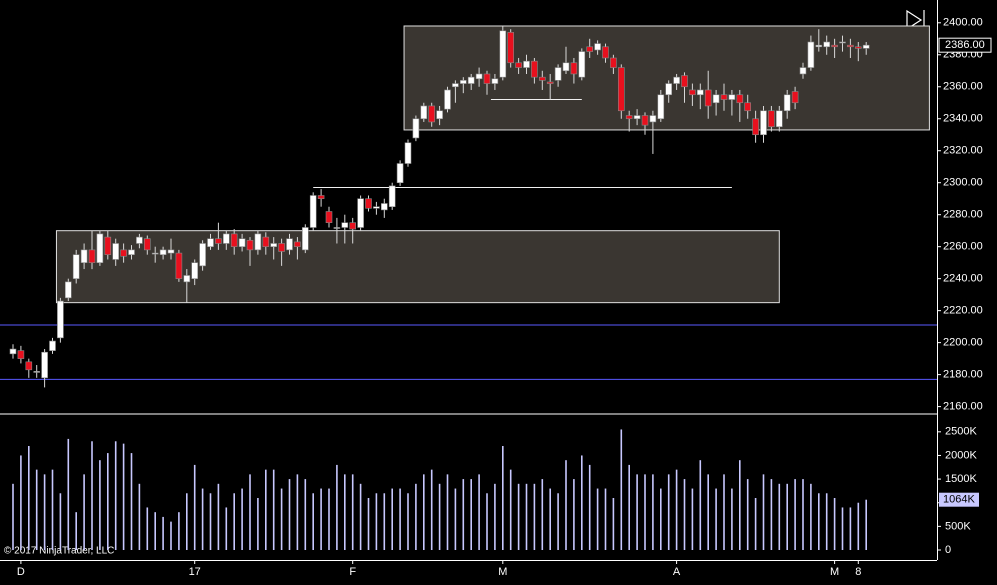 The width and height of the screenshot is (997, 585). Describe the element at coordinates (963, 87) in the screenshot. I see `y-tick-label: 2360.00` at that location.